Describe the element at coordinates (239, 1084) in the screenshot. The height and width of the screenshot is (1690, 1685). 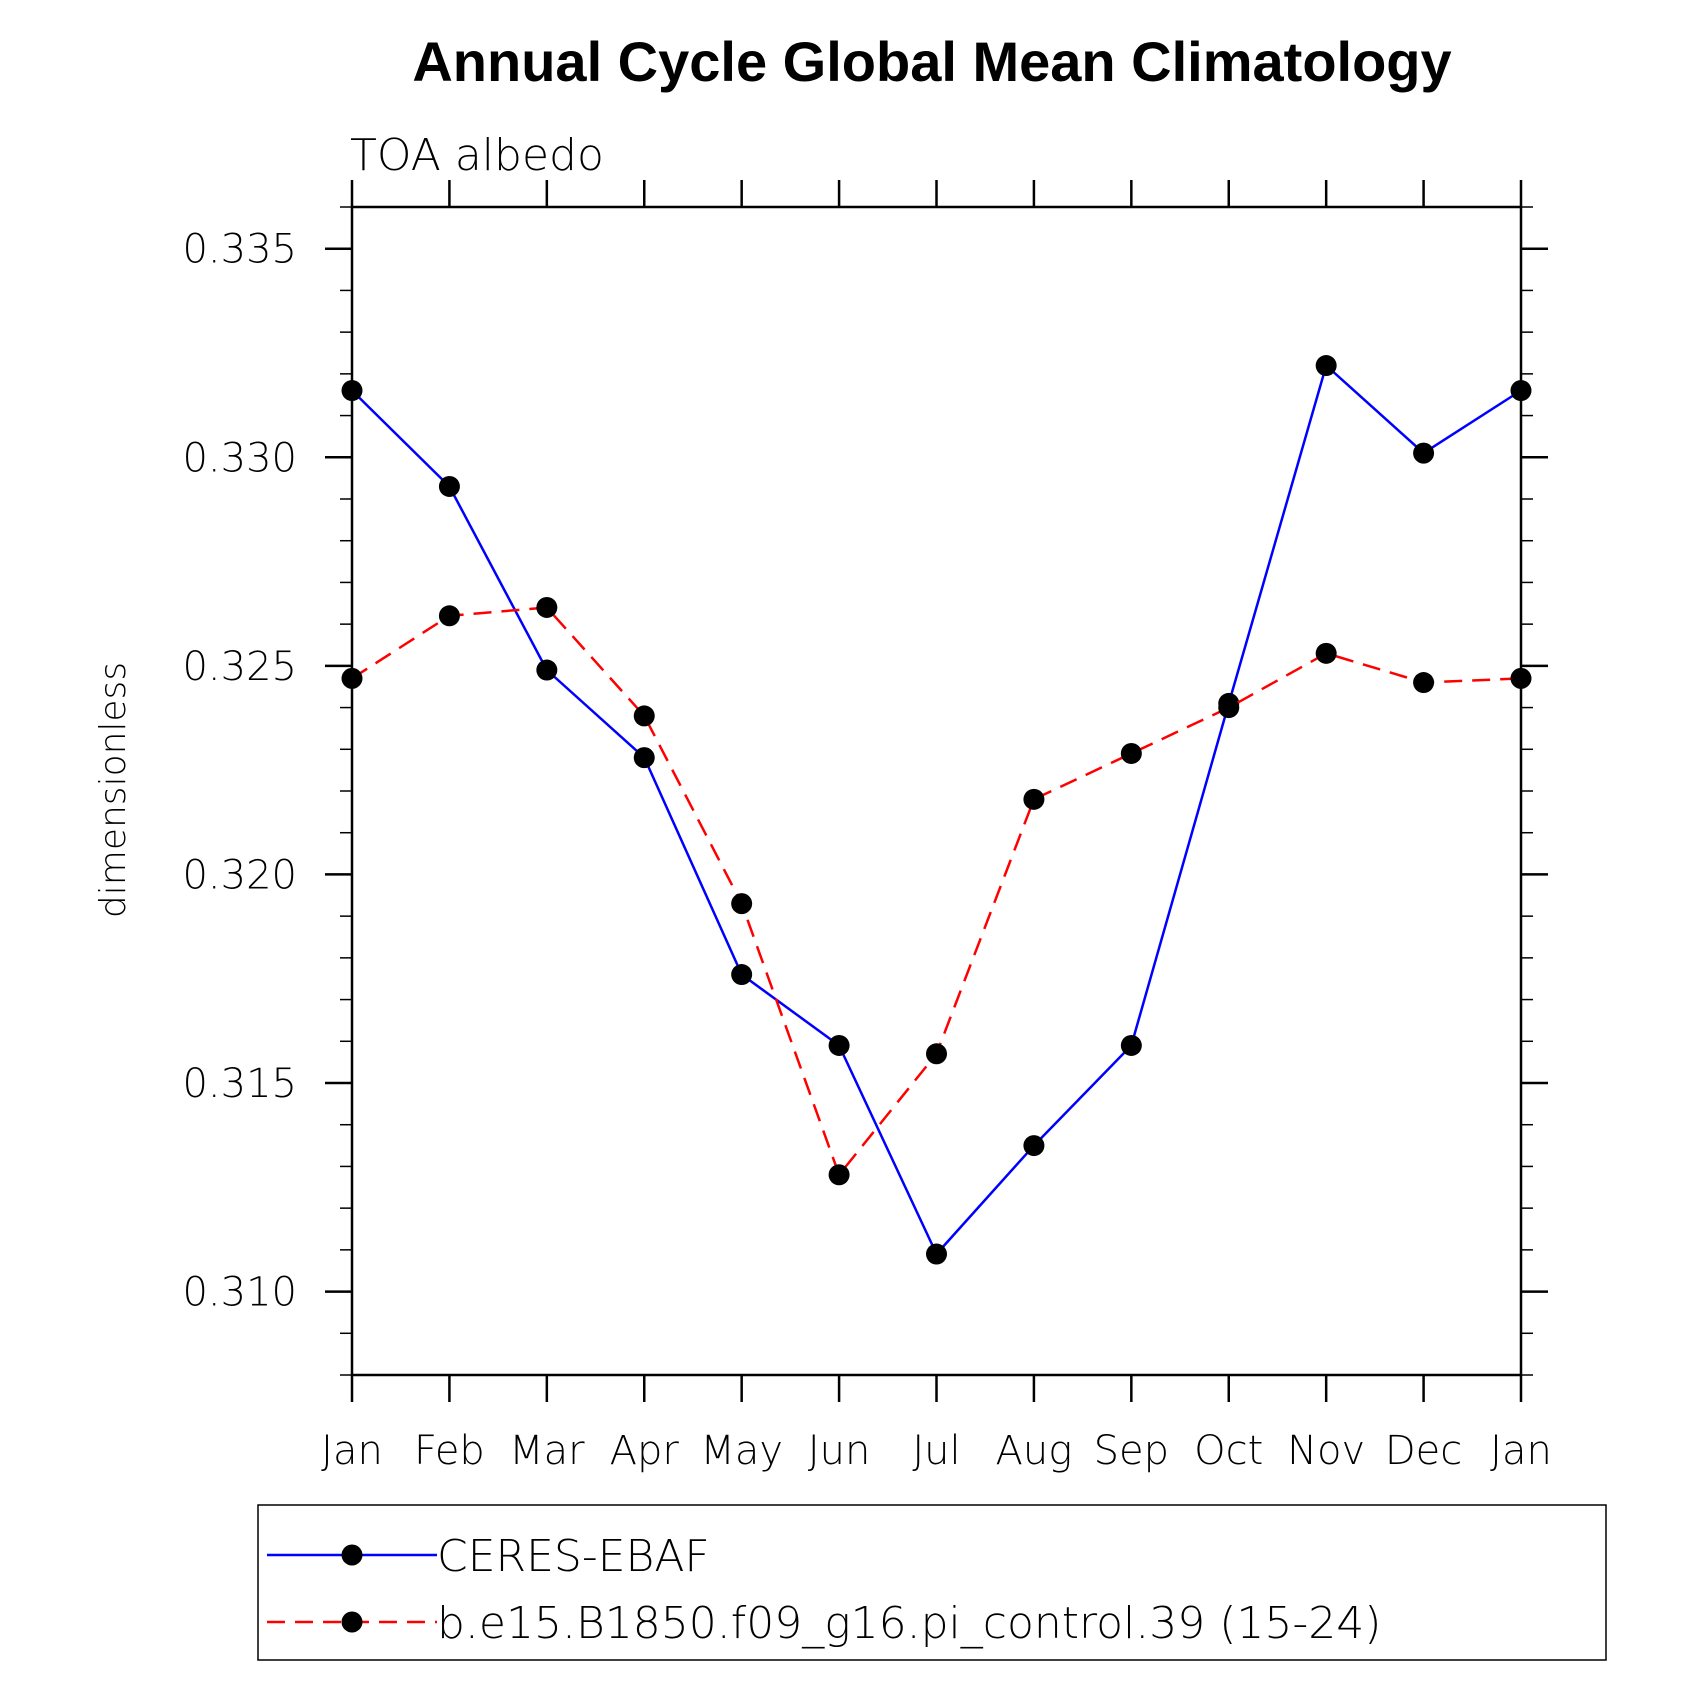
I see `y-tick-label: 0.315` at that location.